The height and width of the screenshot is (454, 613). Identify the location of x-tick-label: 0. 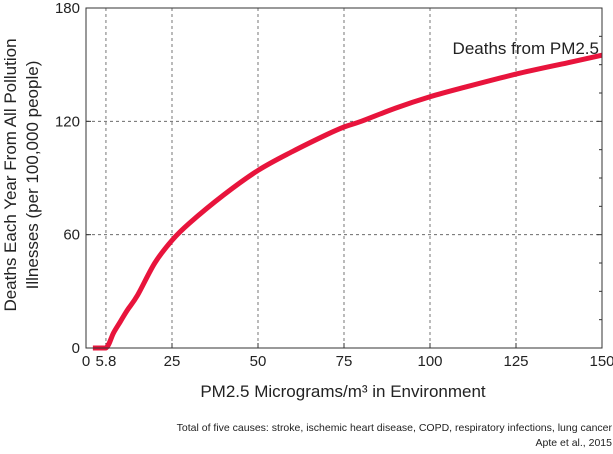
(86, 361).